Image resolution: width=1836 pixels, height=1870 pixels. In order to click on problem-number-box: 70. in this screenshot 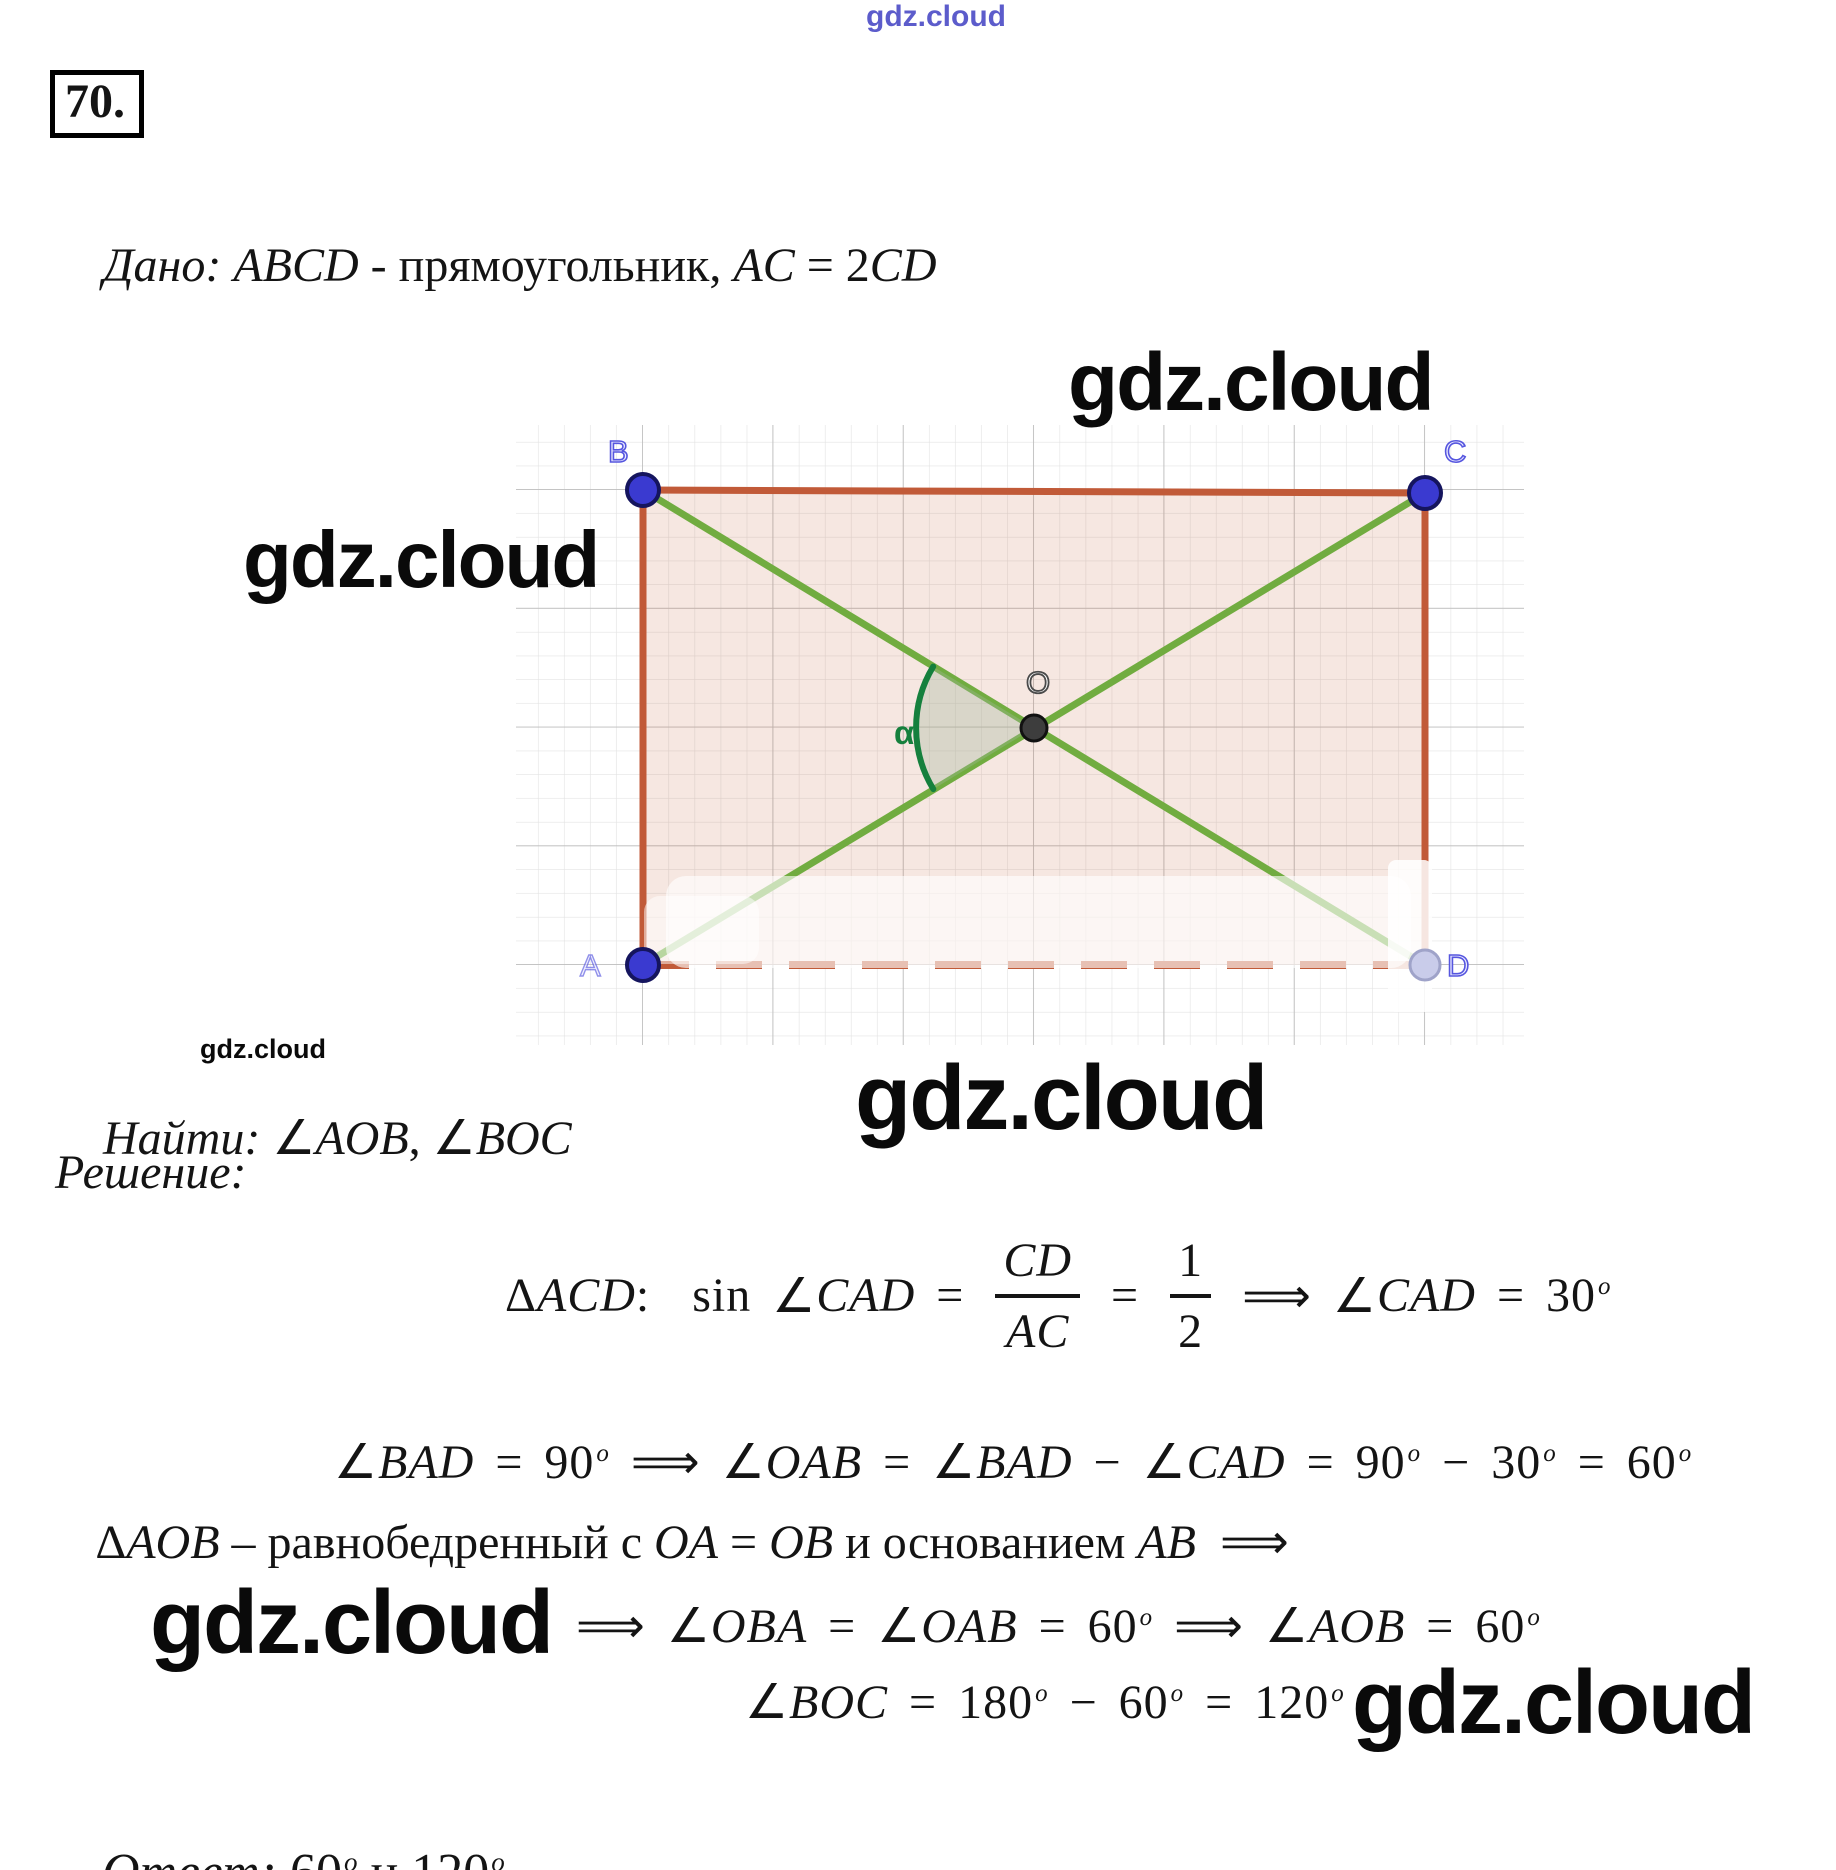, I will do `click(97, 104)`.